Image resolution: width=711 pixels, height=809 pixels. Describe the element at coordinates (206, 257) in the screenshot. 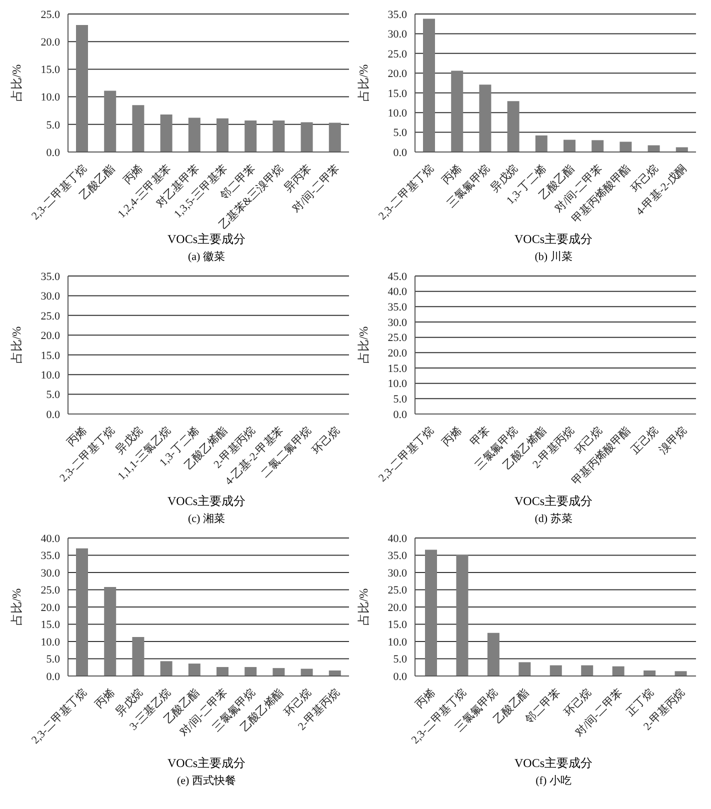

I see `text: (a) 徽菜` at that location.